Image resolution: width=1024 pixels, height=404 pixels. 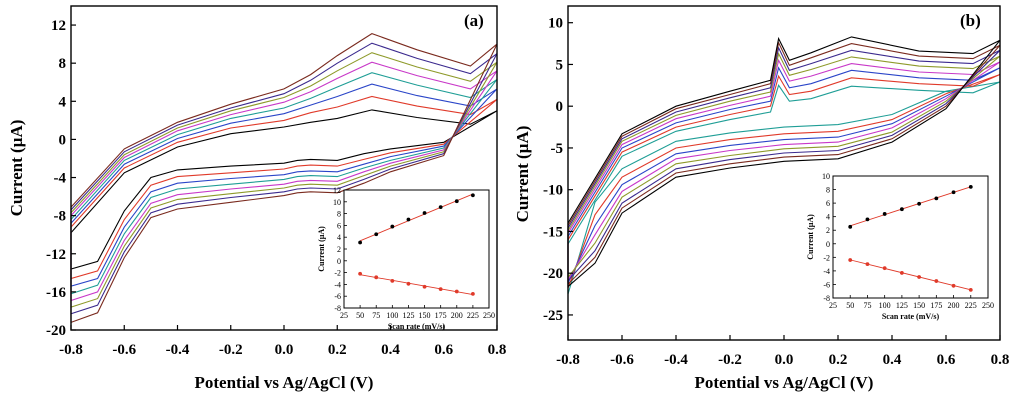 What do you see at coordinates (337, 350) in the screenshot?
I see `x-tick-label: 0.2` at bounding box center [337, 350].